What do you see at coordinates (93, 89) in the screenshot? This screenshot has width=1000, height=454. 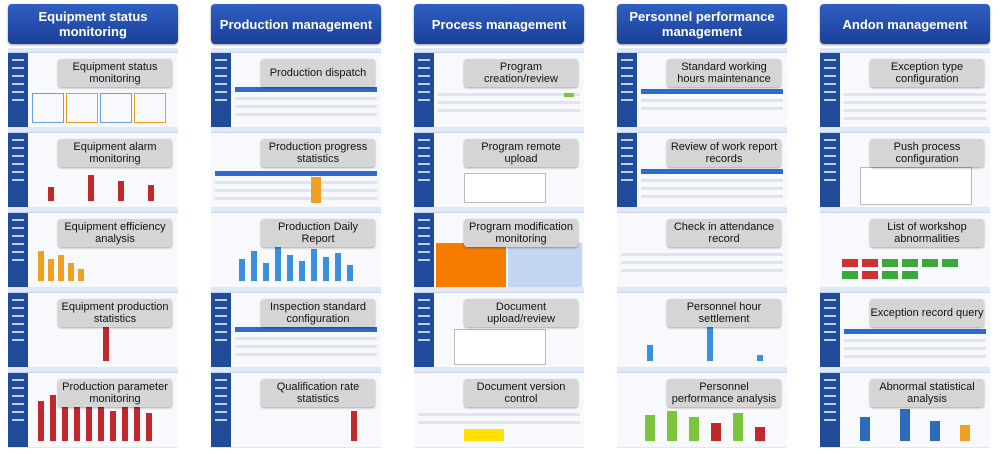 I see `thumbnail-status-monitoring: Equipment status monitoring` at bounding box center [93, 89].